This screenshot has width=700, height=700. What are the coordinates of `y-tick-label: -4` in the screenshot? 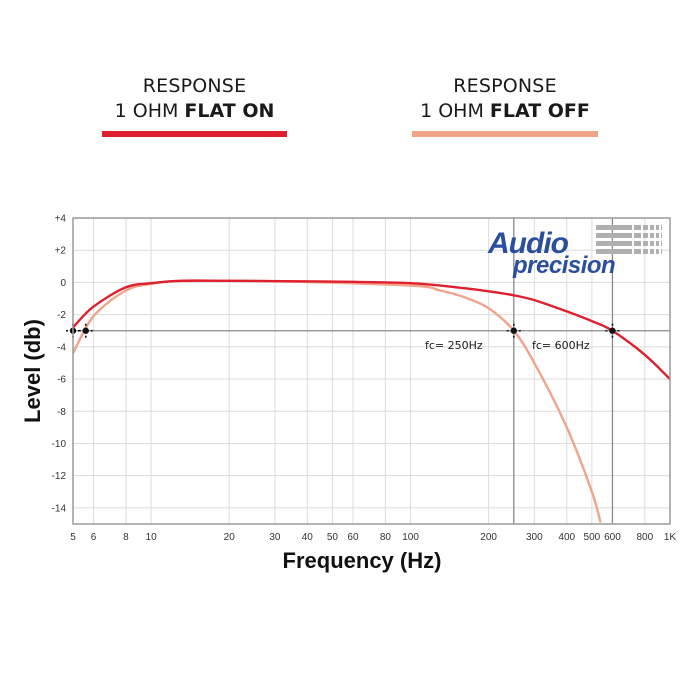 It's located at (61, 347).